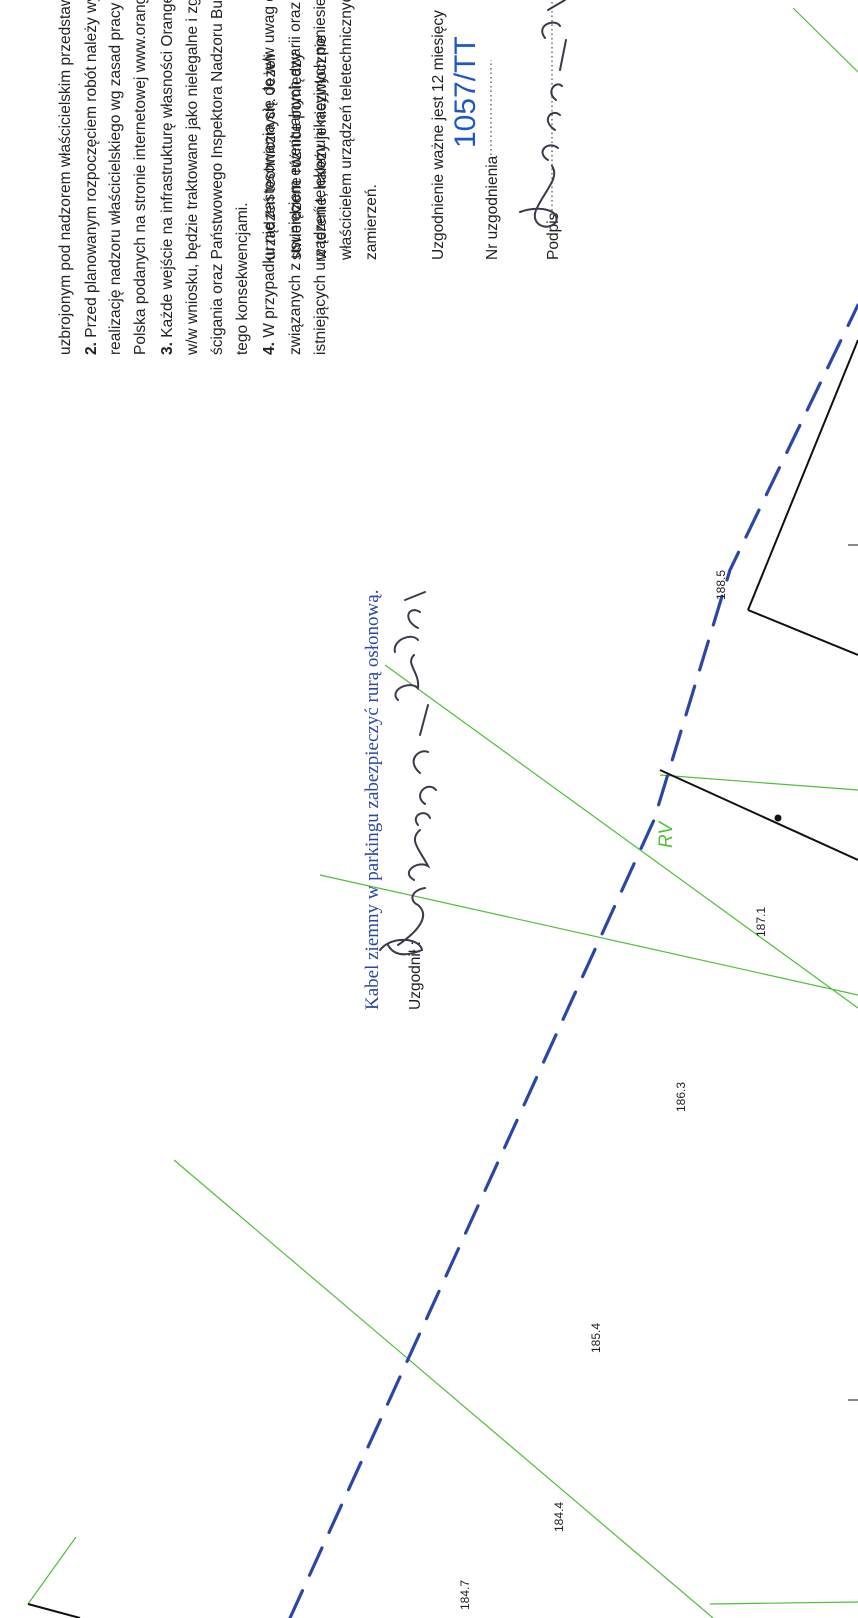 The height and width of the screenshot is (1618, 858). What do you see at coordinates (666, 834) in the screenshot?
I see `zone-label-rv: RV` at bounding box center [666, 834].